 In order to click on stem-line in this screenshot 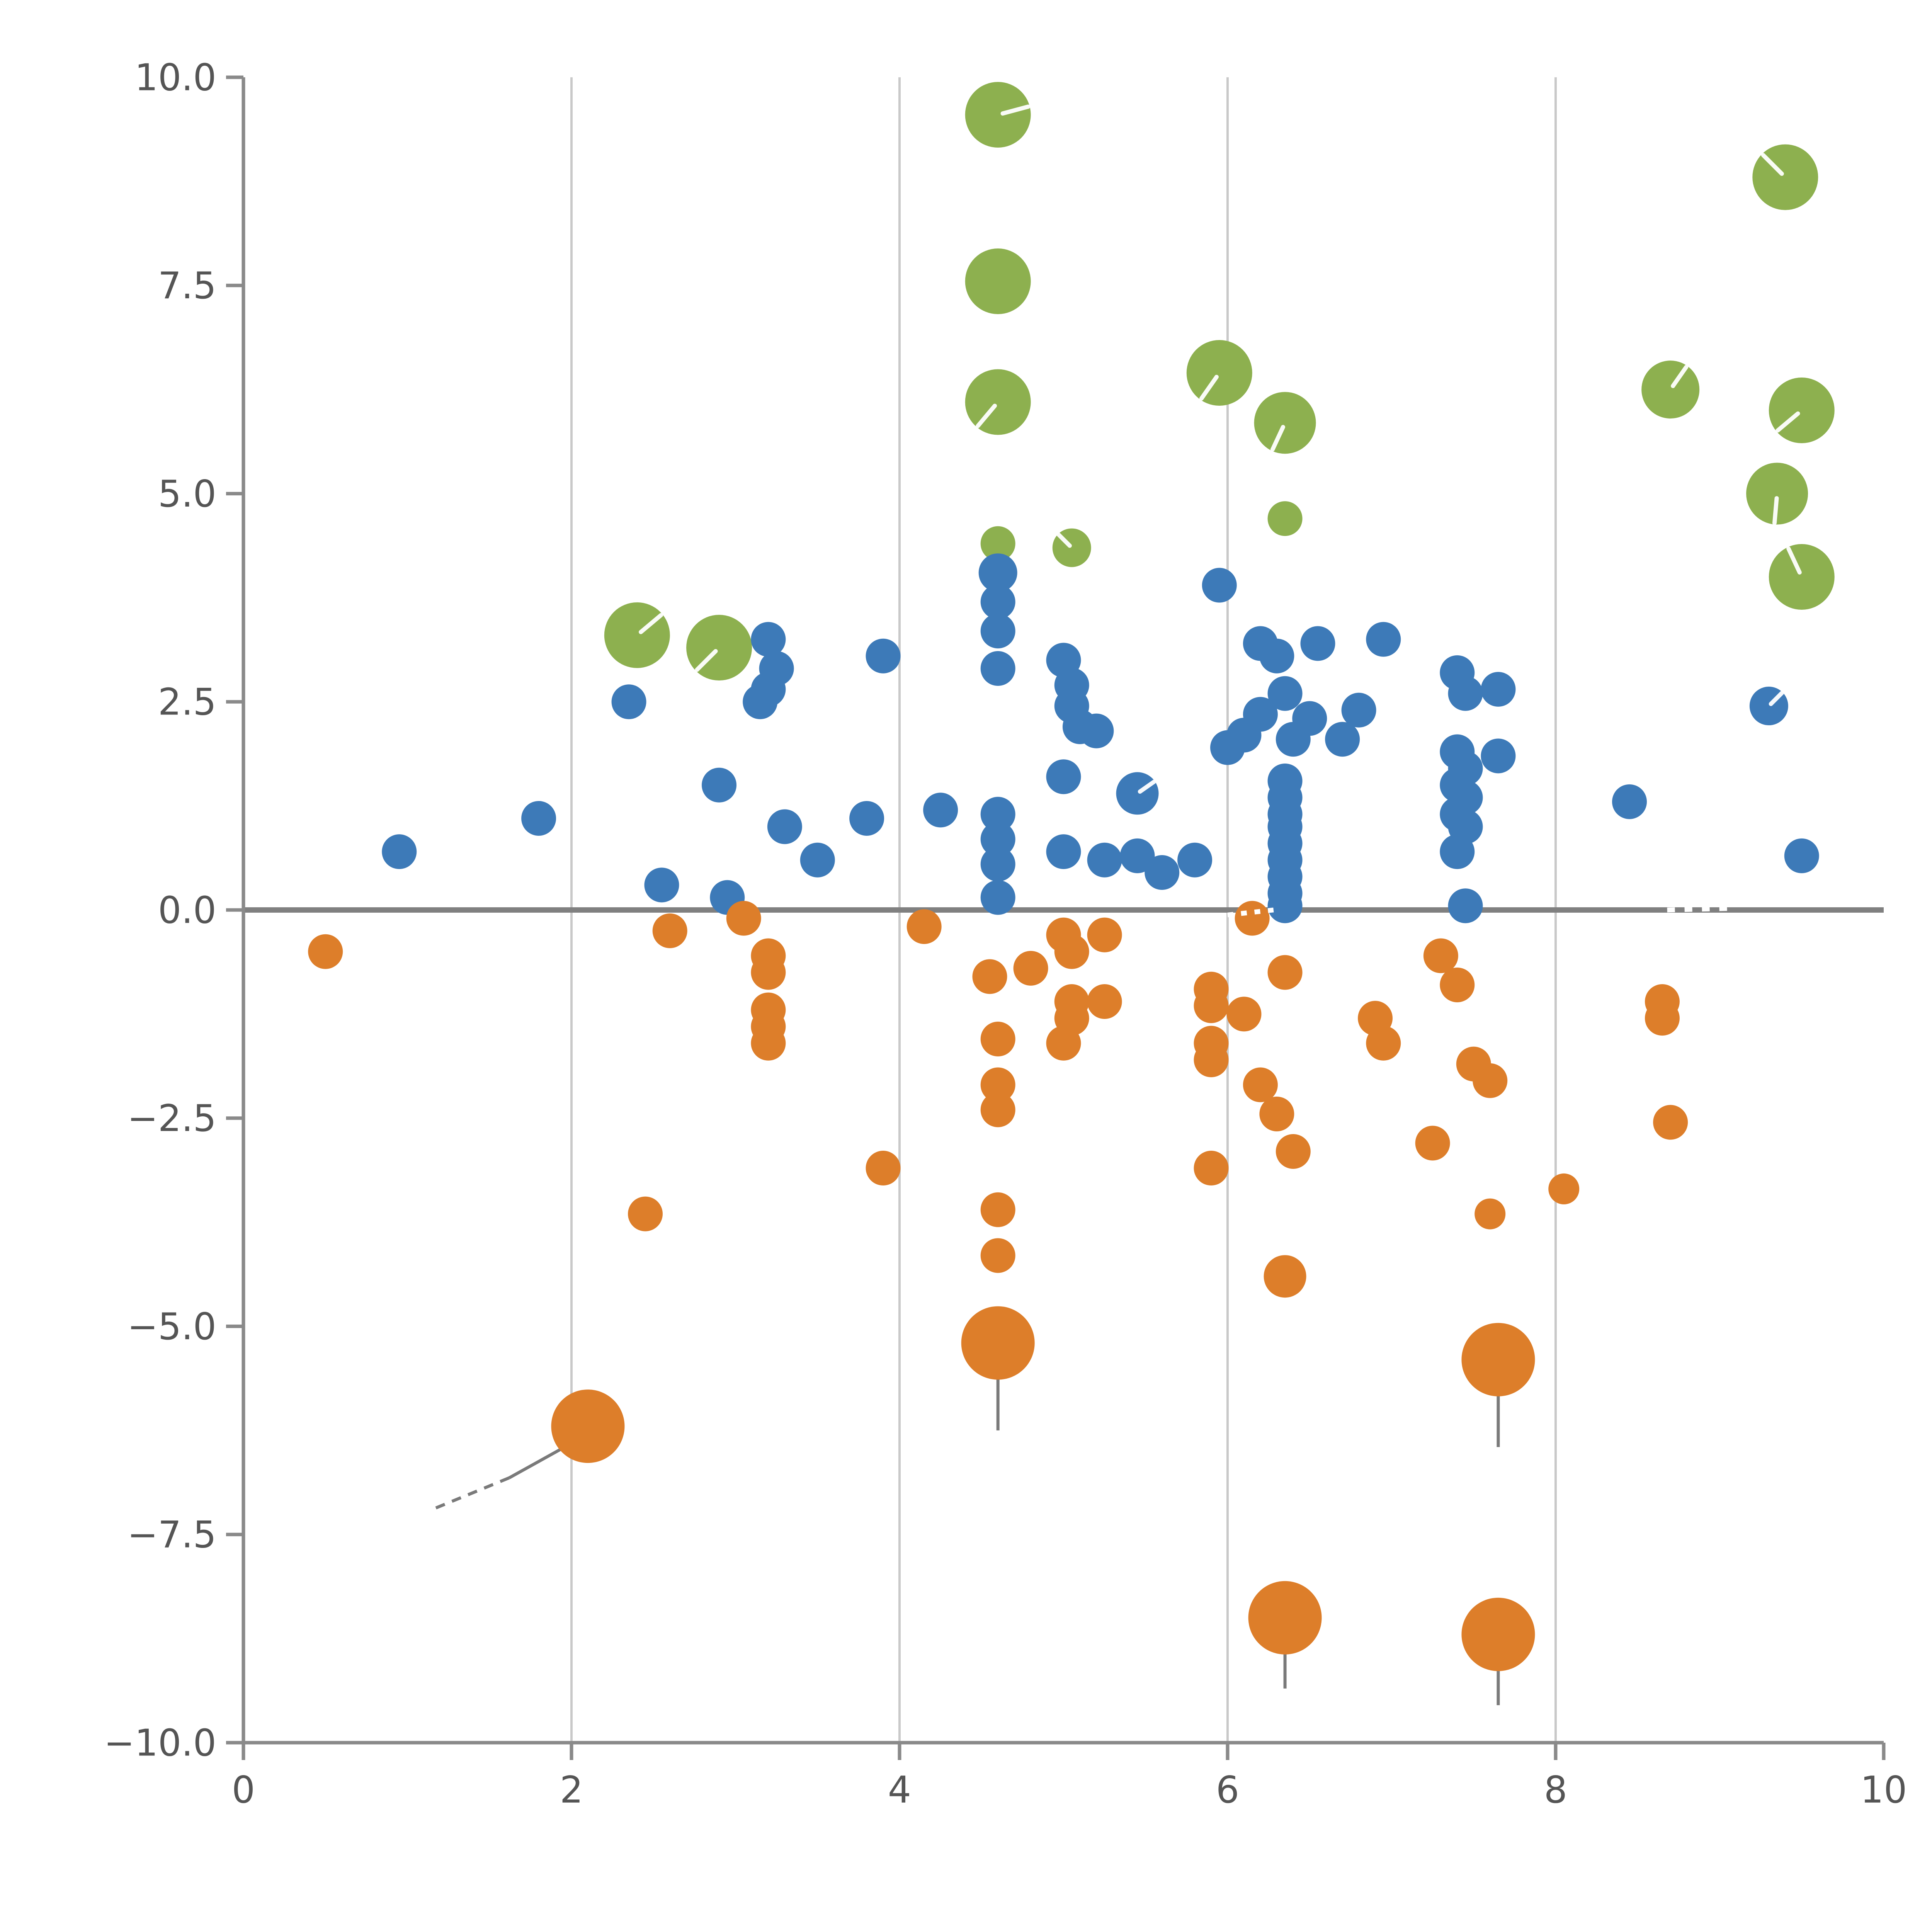, I will do `click(471, 1494)`.